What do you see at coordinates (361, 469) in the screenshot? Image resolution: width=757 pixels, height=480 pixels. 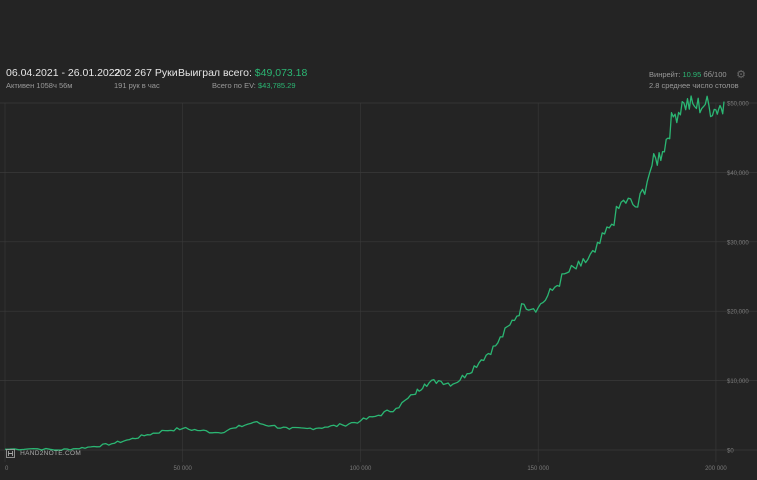 I see `x-tick-label: 100 000` at bounding box center [361, 469].